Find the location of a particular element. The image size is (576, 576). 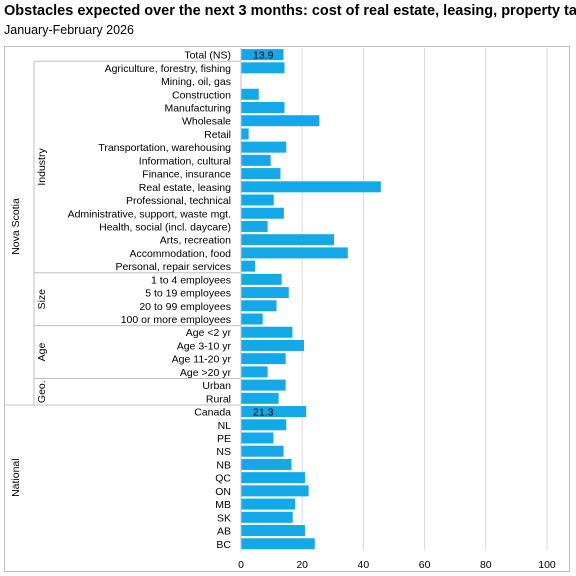

category-label: Canada is located at coordinates (212, 413).